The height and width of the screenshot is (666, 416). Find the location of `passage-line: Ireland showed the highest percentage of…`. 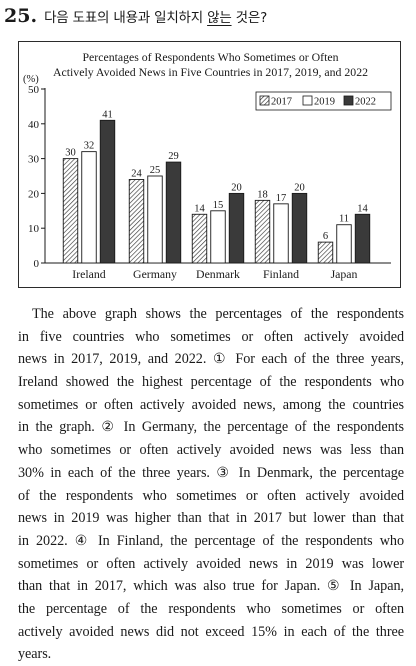

passage-line: Ireland showed the highest percentage of… is located at coordinates (211, 382).